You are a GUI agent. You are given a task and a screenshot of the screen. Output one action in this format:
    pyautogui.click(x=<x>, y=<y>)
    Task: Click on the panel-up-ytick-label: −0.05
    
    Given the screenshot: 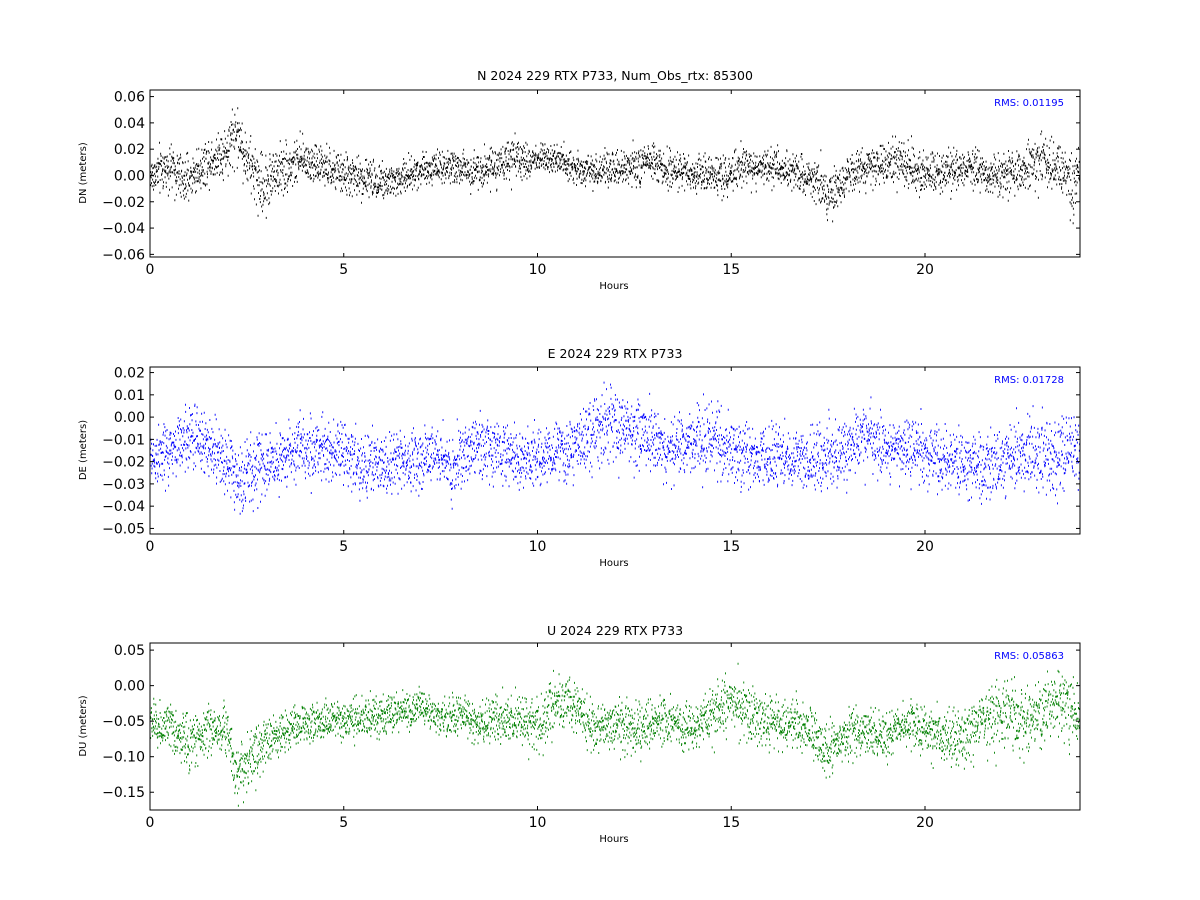 What is the action you would take?
    pyautogui.click(x=123, y=722)
    